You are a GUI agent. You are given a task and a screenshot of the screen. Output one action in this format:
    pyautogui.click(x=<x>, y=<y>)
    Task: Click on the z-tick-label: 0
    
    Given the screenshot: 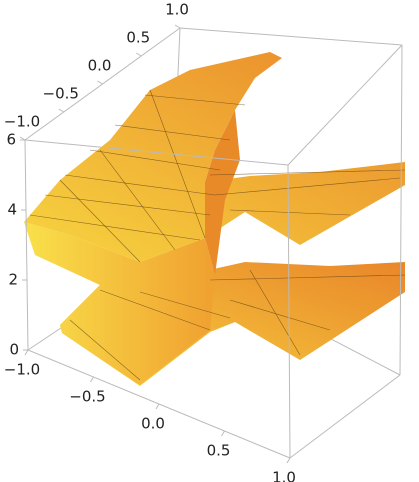 What is the action you would take?
    pyautogui.click(x=14, y=350)
    